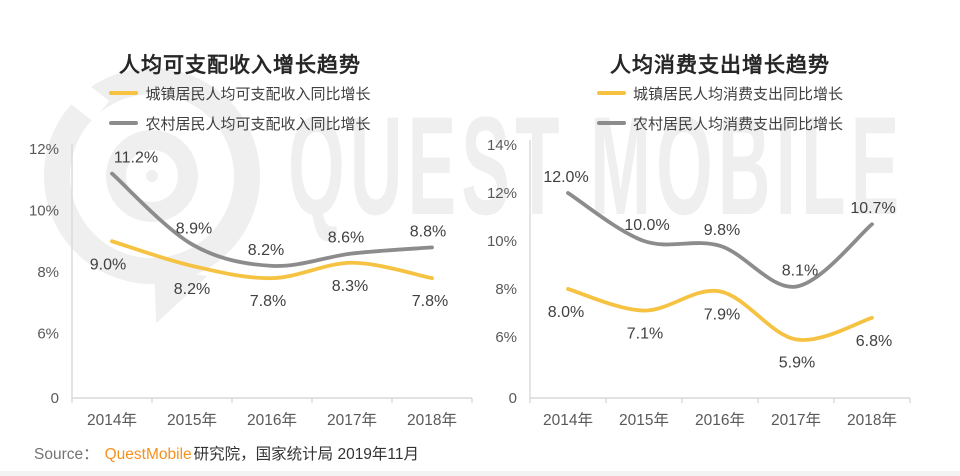  What do you see at coordinates (565, 177) in the screenshot?
I see `point-label: 12.0%` at bounding box center [565, 177].